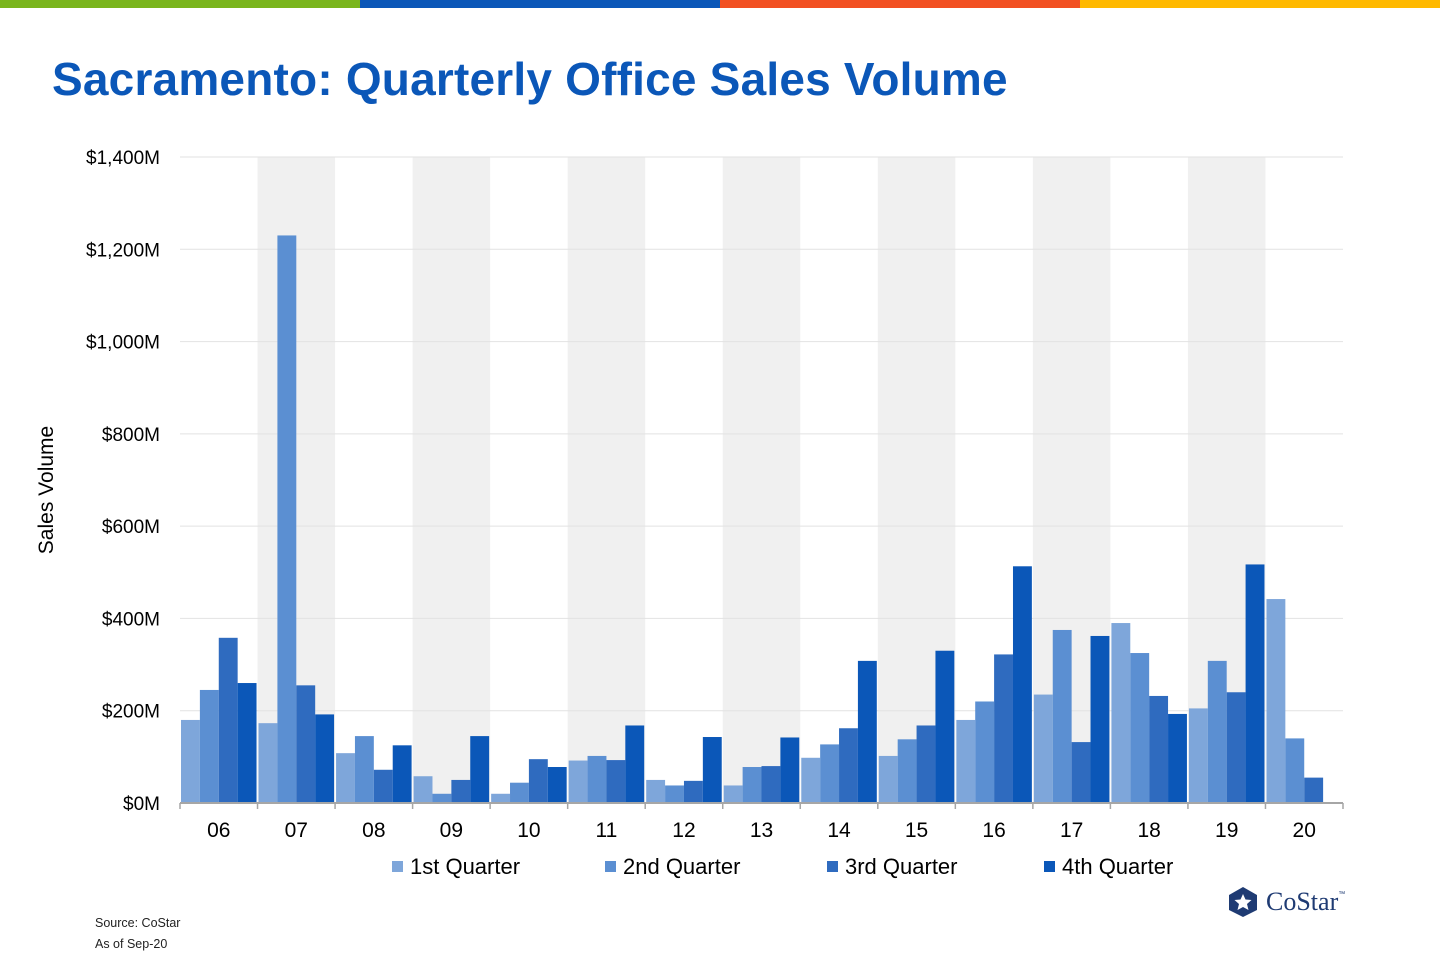  I want to click on legend-label-q1: 1st Quarter, so click(465, 866).